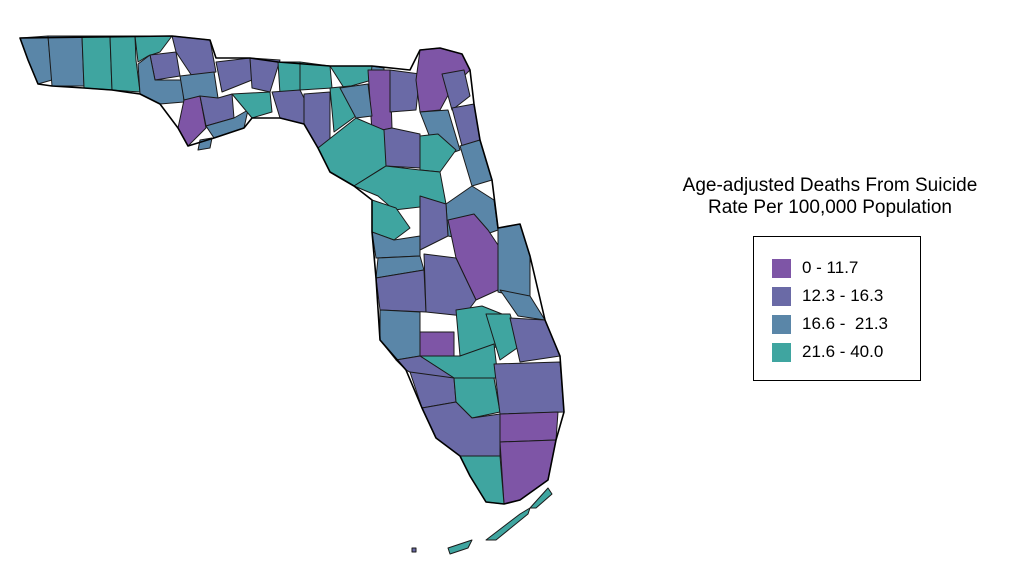 This screenshot has width=1024, height=584. What do you see at coordinates (845, 323) in the screenshot?
I see `legend-label-class-3: 16.6 - 21.3` at bounding box center [845, 323].